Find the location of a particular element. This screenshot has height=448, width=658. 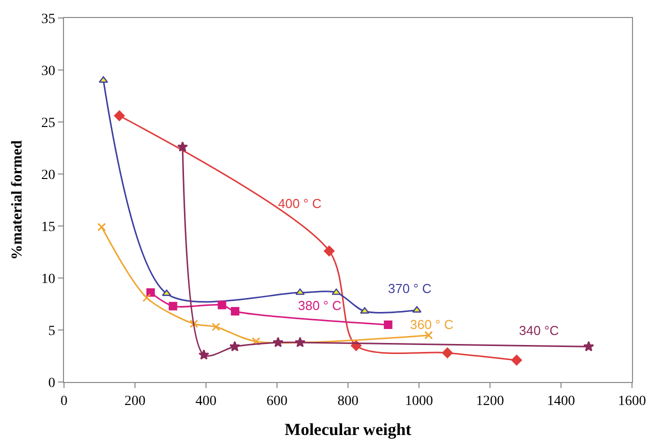

series-label: 370 ° C is located at coordinates (410, 288).